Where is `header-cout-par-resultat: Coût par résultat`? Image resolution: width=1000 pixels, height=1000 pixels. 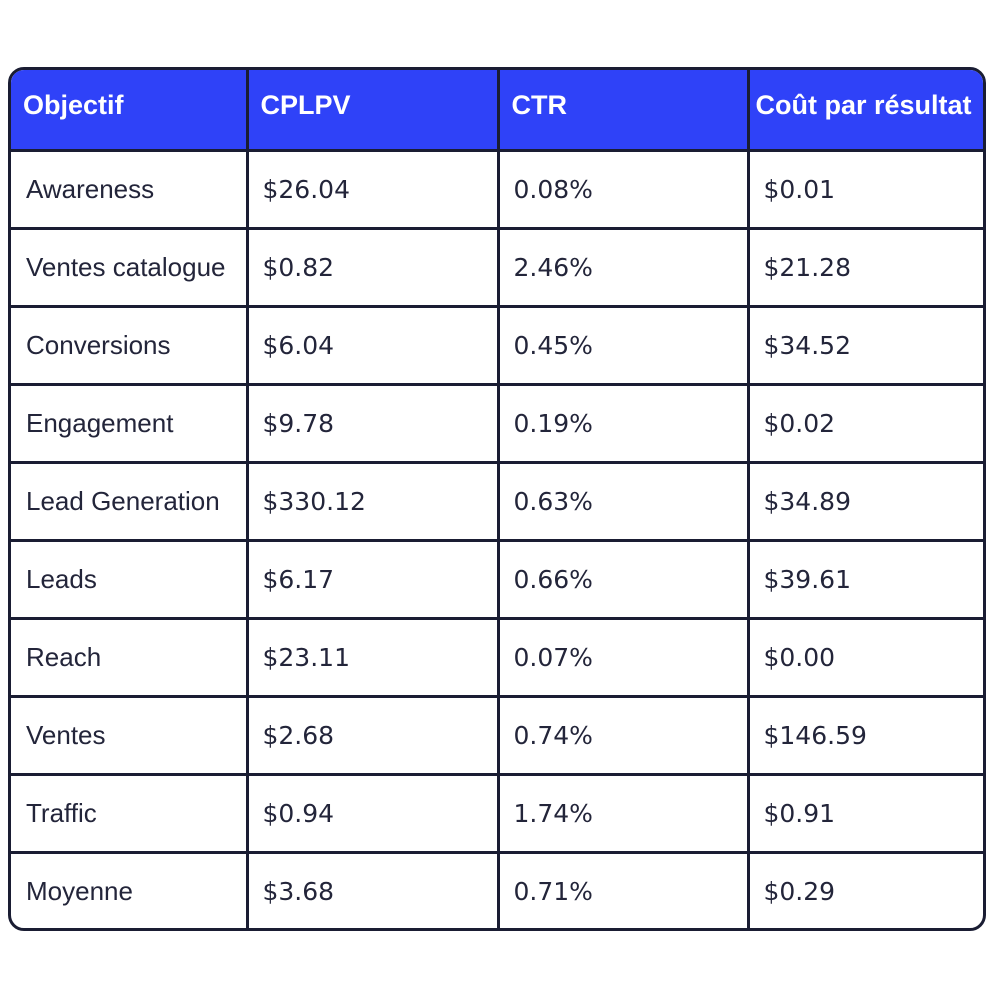 header-cout-par-resultat: Coût par résultat is located at coordinates (864, 111).